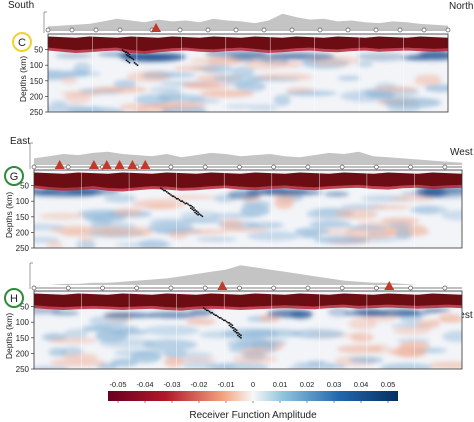  What do you see at coordinates (253, 415) in the screenshot?
I see `colorbar-label: Receiver Function Amplitude` at bounding box center [253, 415].